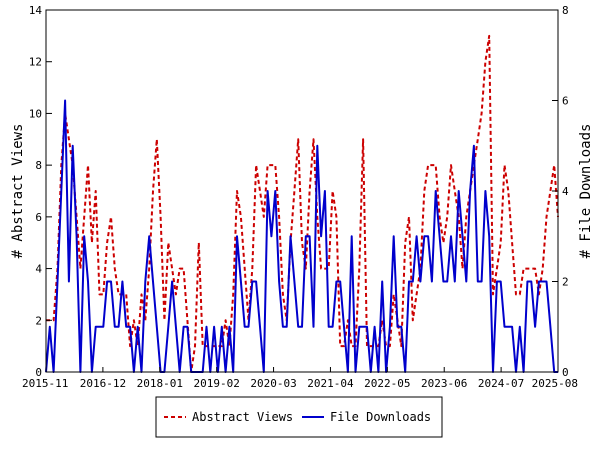 Image resolution: width=600 pixels, height=450 pixels. What do you see at coordinates (586, 191) in the screenshot?
I see `right-axis-title: # File Downloads` at bounding box center [586, 191].